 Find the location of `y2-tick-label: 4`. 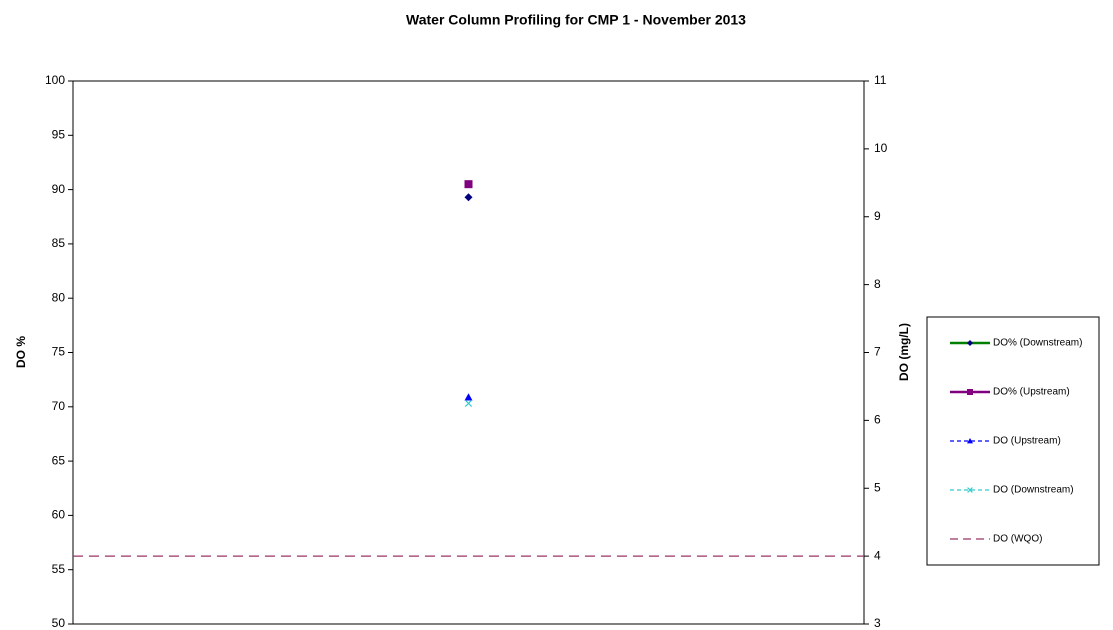

y2-tick-label: 4 is located at coordinates (877, 555).